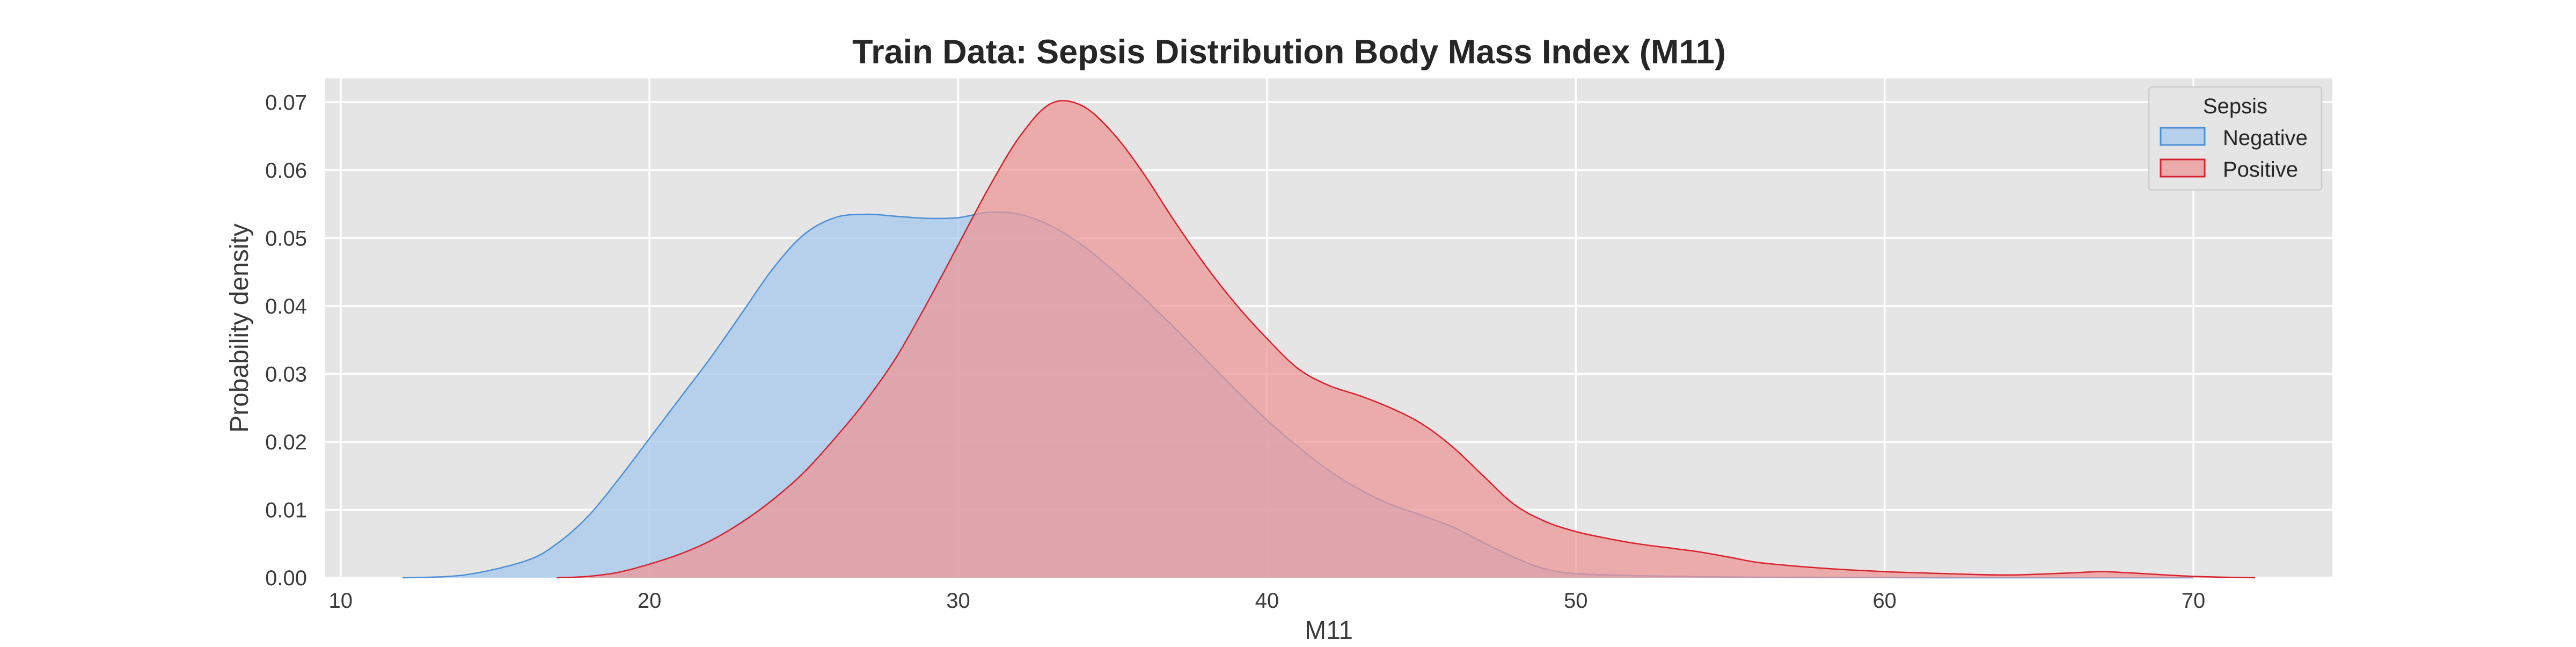 The width and height of the screenshot is (2576, 647). Describe the element at coordinates (286, 306) in the screenshot. I see `y-tick-label-4: 0.04` at that location.